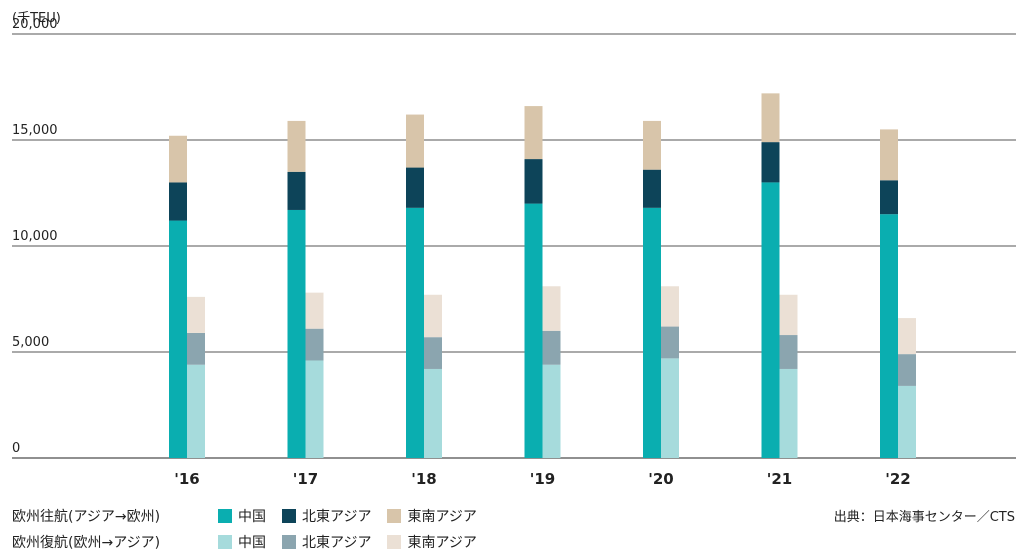 This screenshot has height=552, width=1029. What do you see at coordinates (542, 479) in the screenshot?
I see `x-tick-label: '19` at bounding box center [542, 479].